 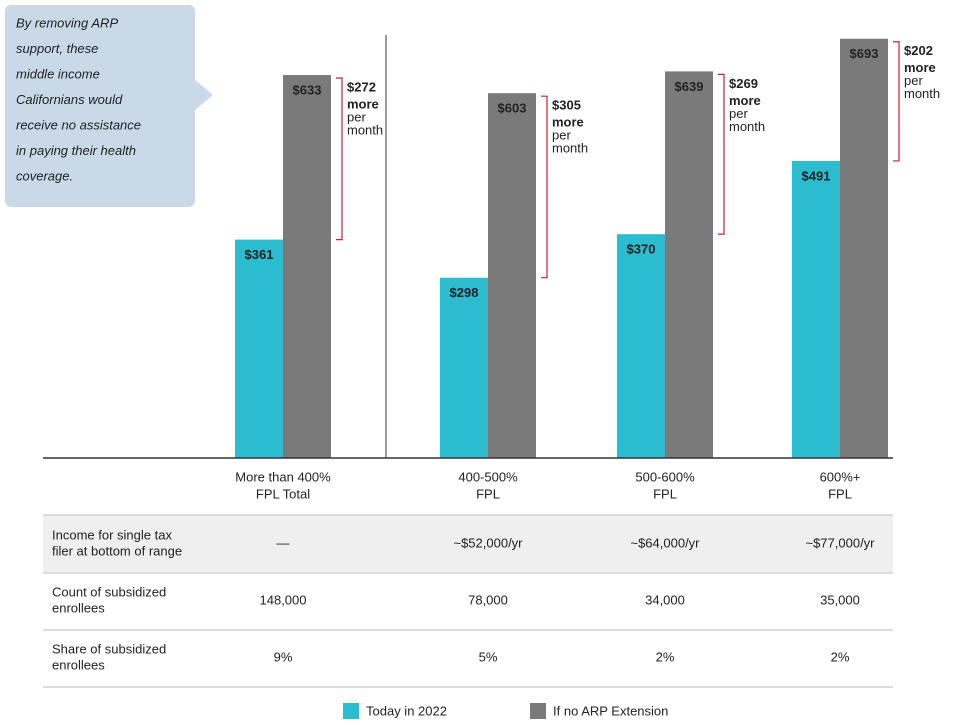 I want to click on legend-label: Today in 2022, so click(x=406, y=710).